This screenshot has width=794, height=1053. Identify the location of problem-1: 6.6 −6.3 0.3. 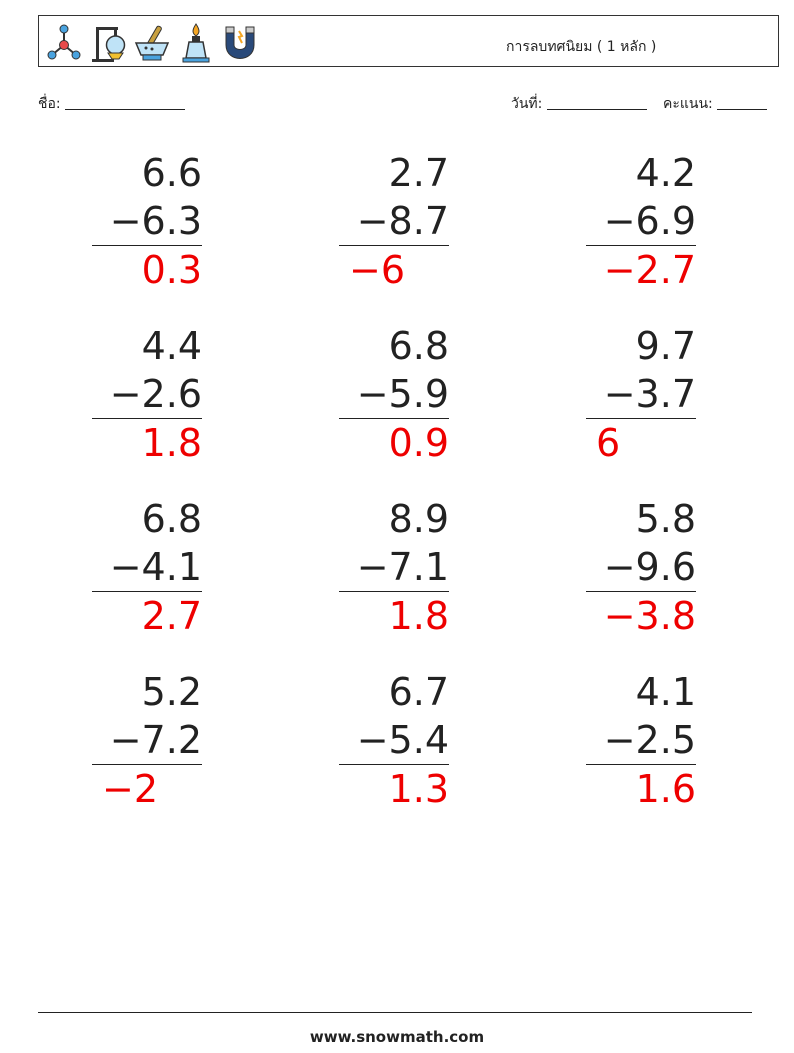
(147, 221).